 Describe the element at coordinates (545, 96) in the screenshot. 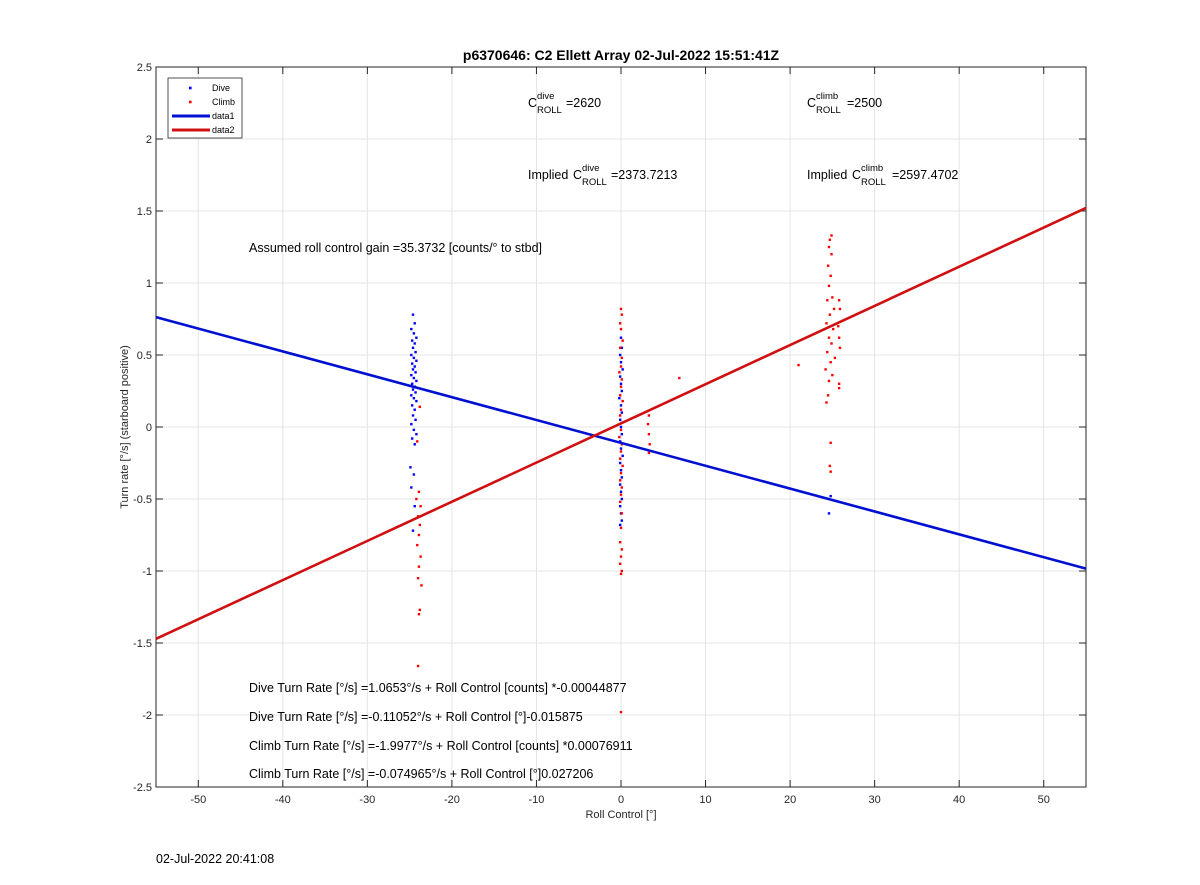

I see `svg-text: dive` at that location.